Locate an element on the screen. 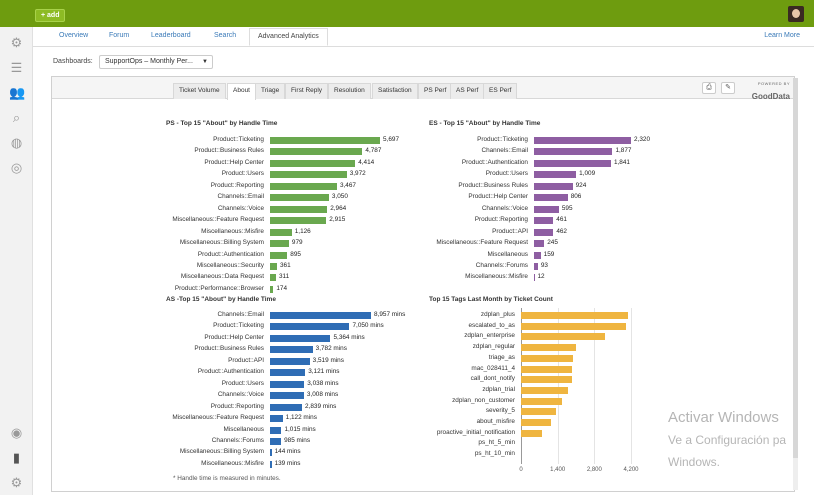 The image size is (814, 495). globe-icon: ◍ is located at coordinates (16, 142).